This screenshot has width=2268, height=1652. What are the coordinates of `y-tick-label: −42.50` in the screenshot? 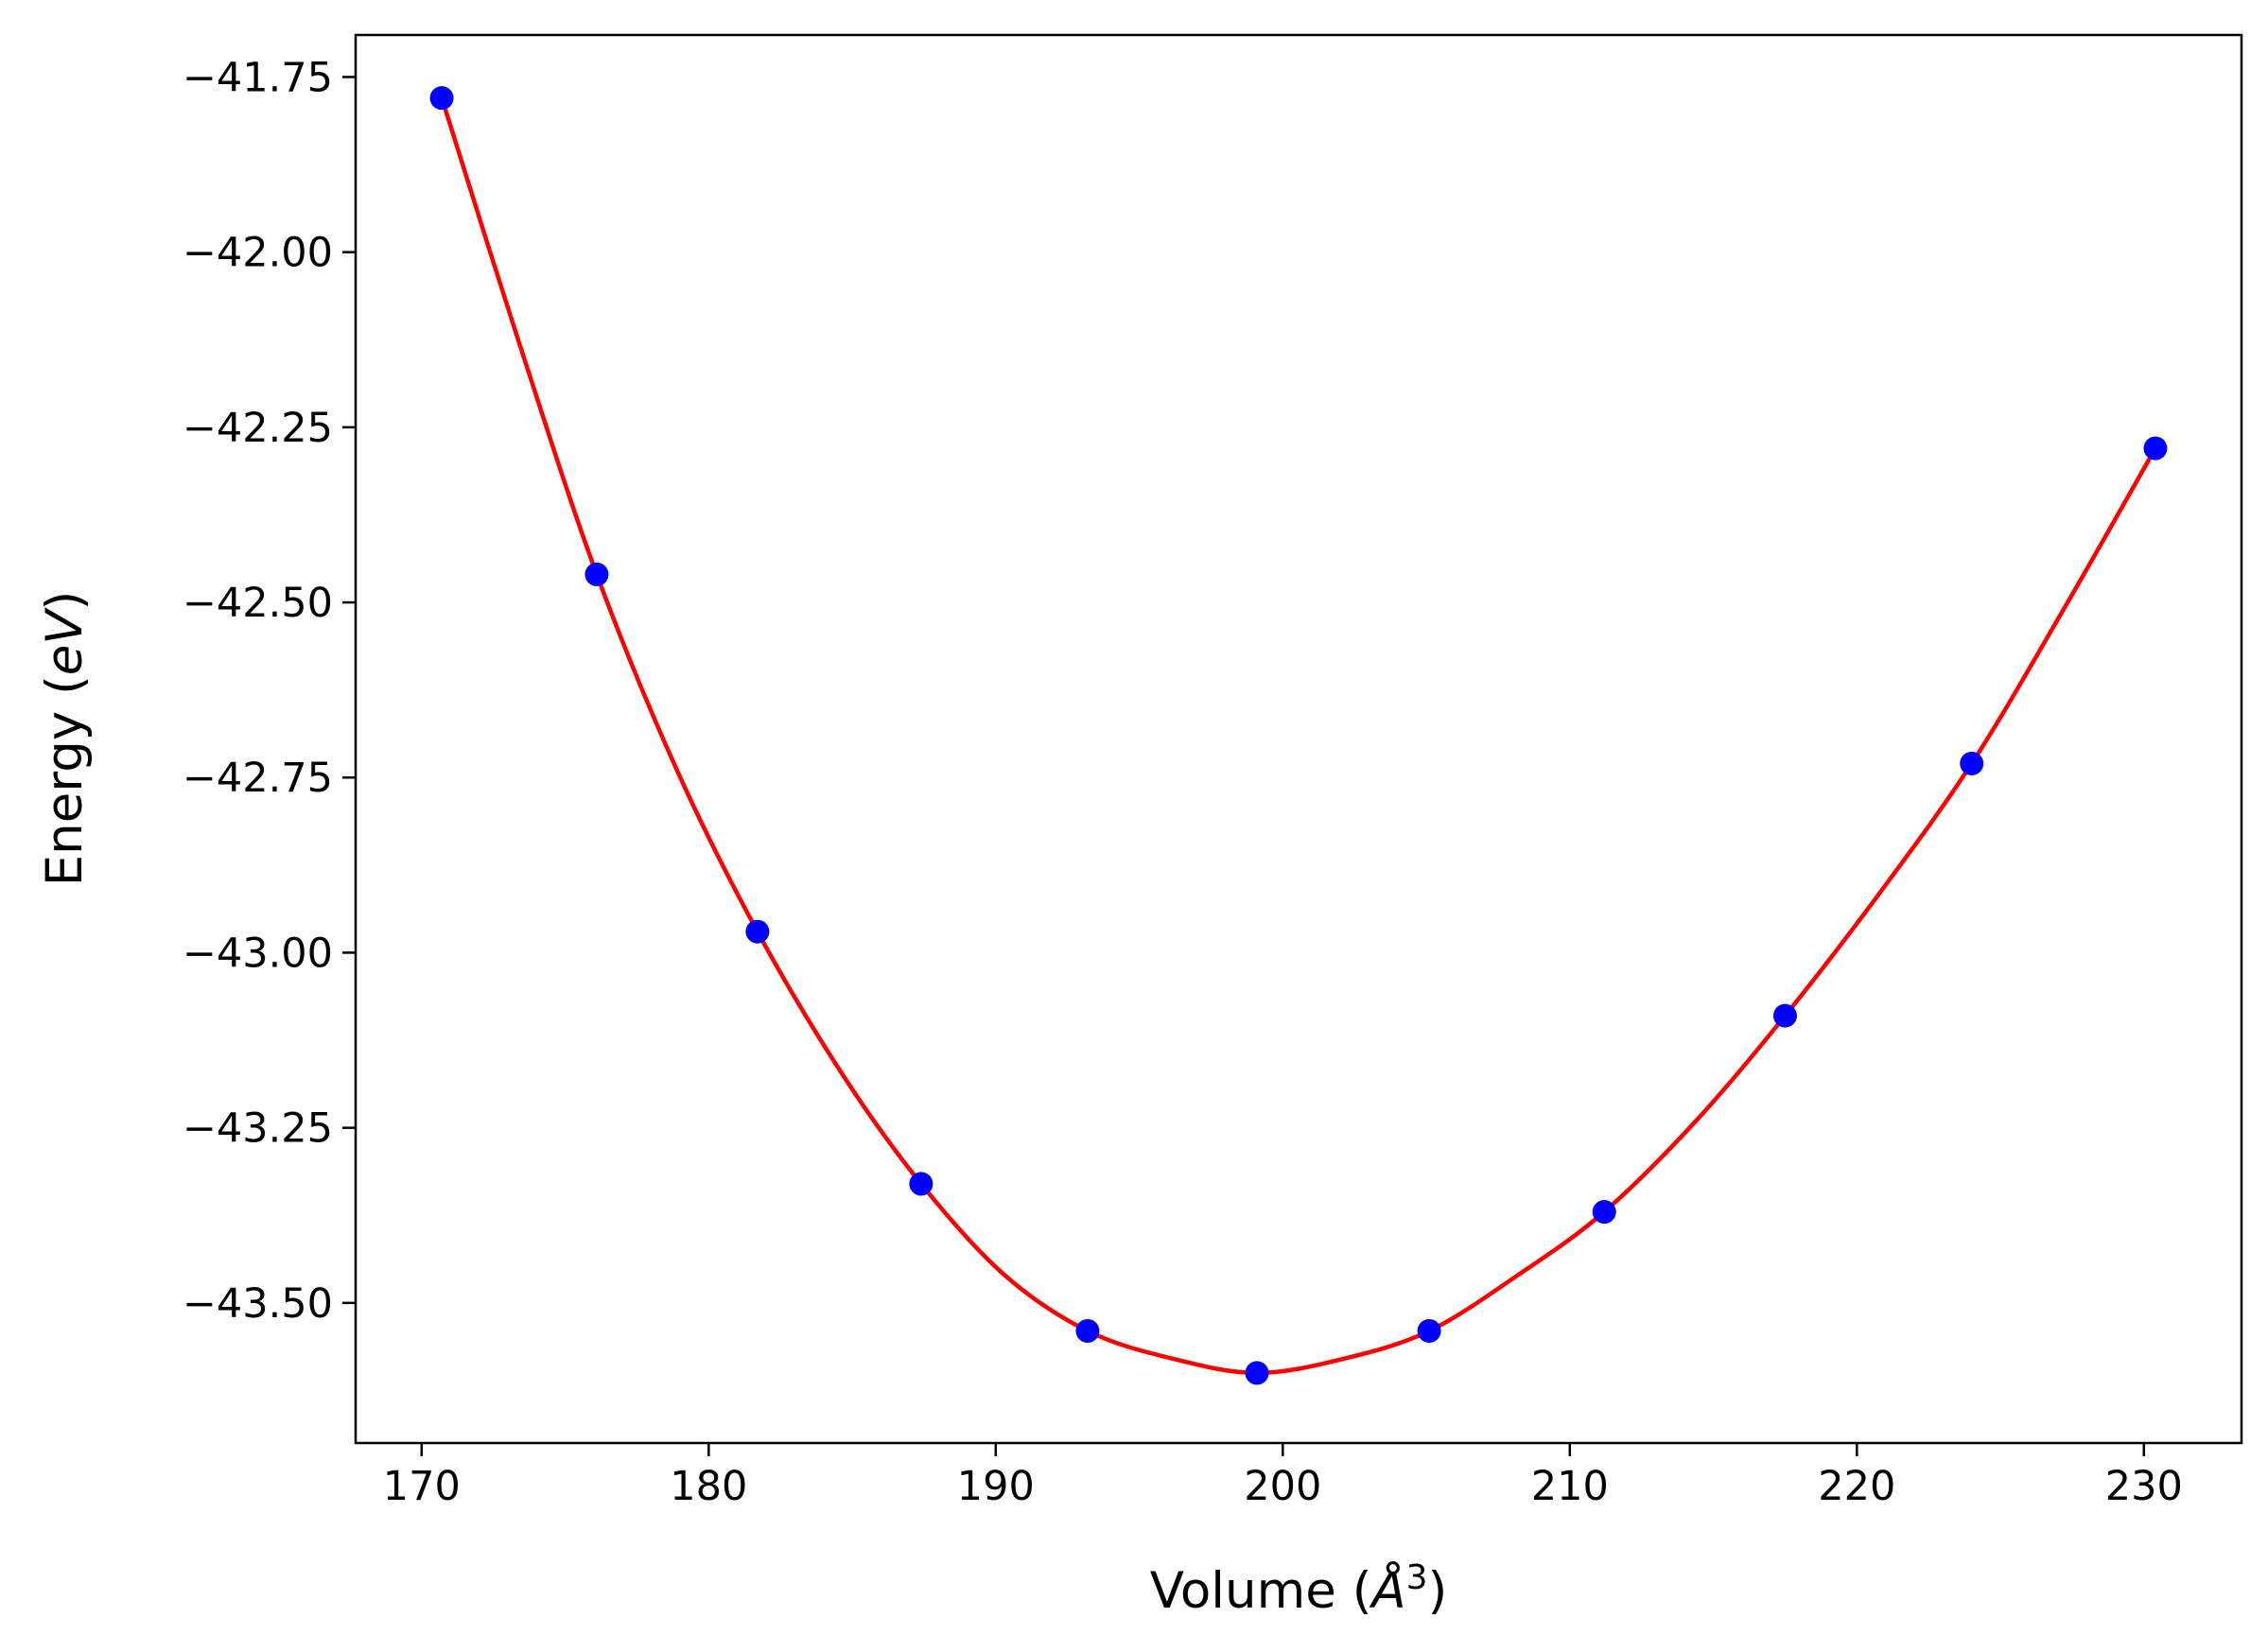 It's located at (258, 604).